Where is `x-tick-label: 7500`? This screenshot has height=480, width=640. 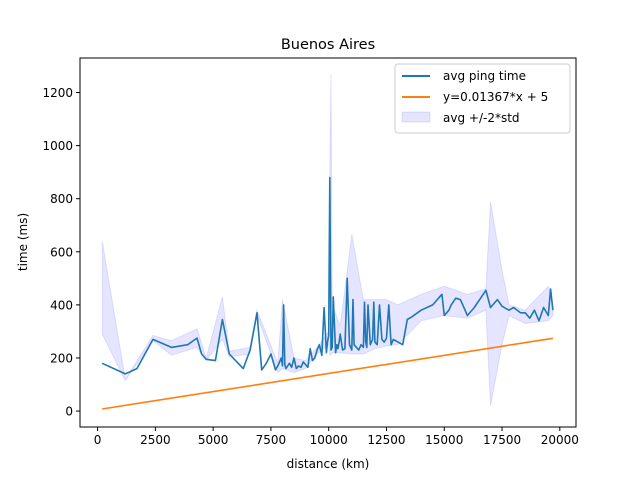
x-tick-label: 7500 is located at coordinates (271, 440).